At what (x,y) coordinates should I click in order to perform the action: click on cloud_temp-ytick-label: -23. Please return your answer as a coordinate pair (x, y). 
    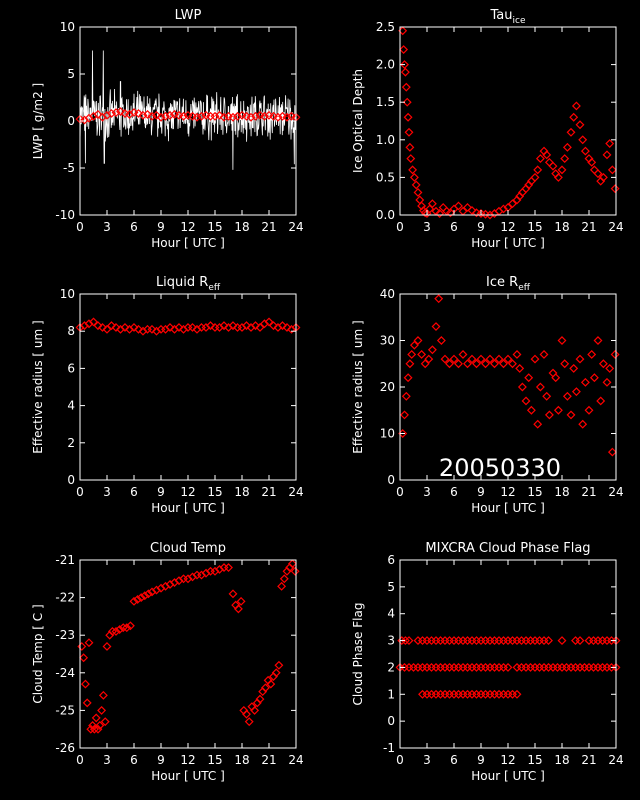
    Looking at the image, I should click on (65, 635).